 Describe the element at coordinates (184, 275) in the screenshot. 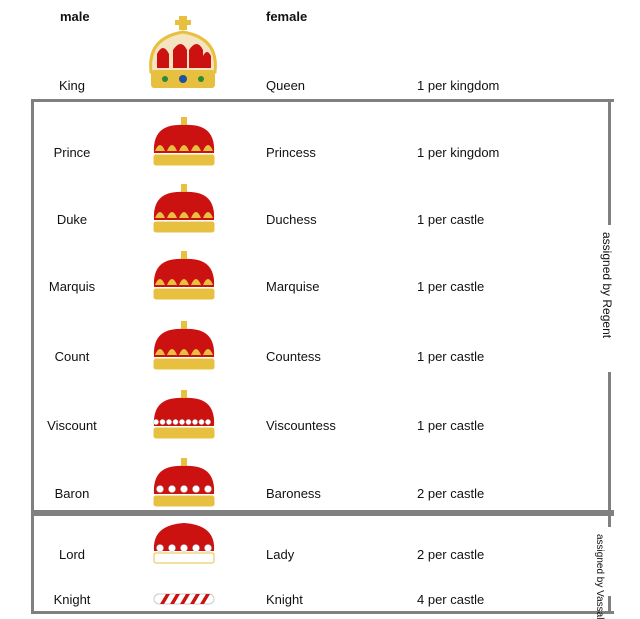

I see `marquis-coronet-icon` at that location.